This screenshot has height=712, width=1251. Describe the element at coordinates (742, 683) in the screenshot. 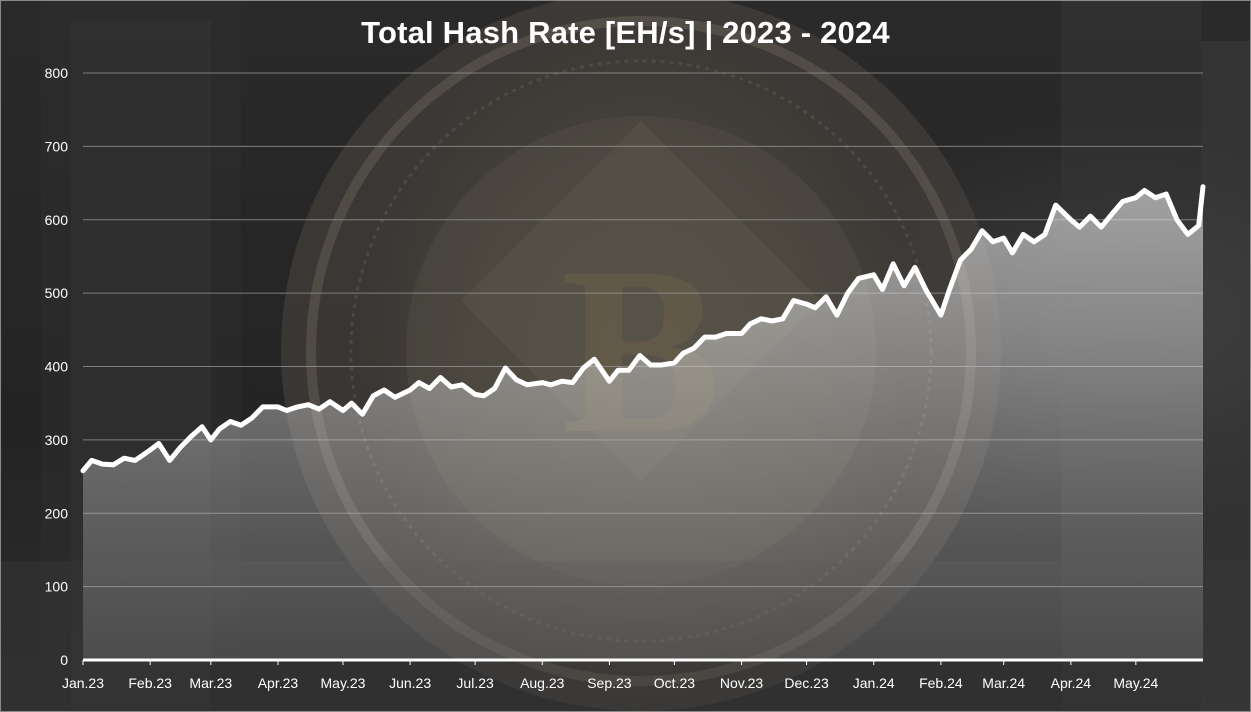

I see `x-tick-label: Nov.23` at that location.